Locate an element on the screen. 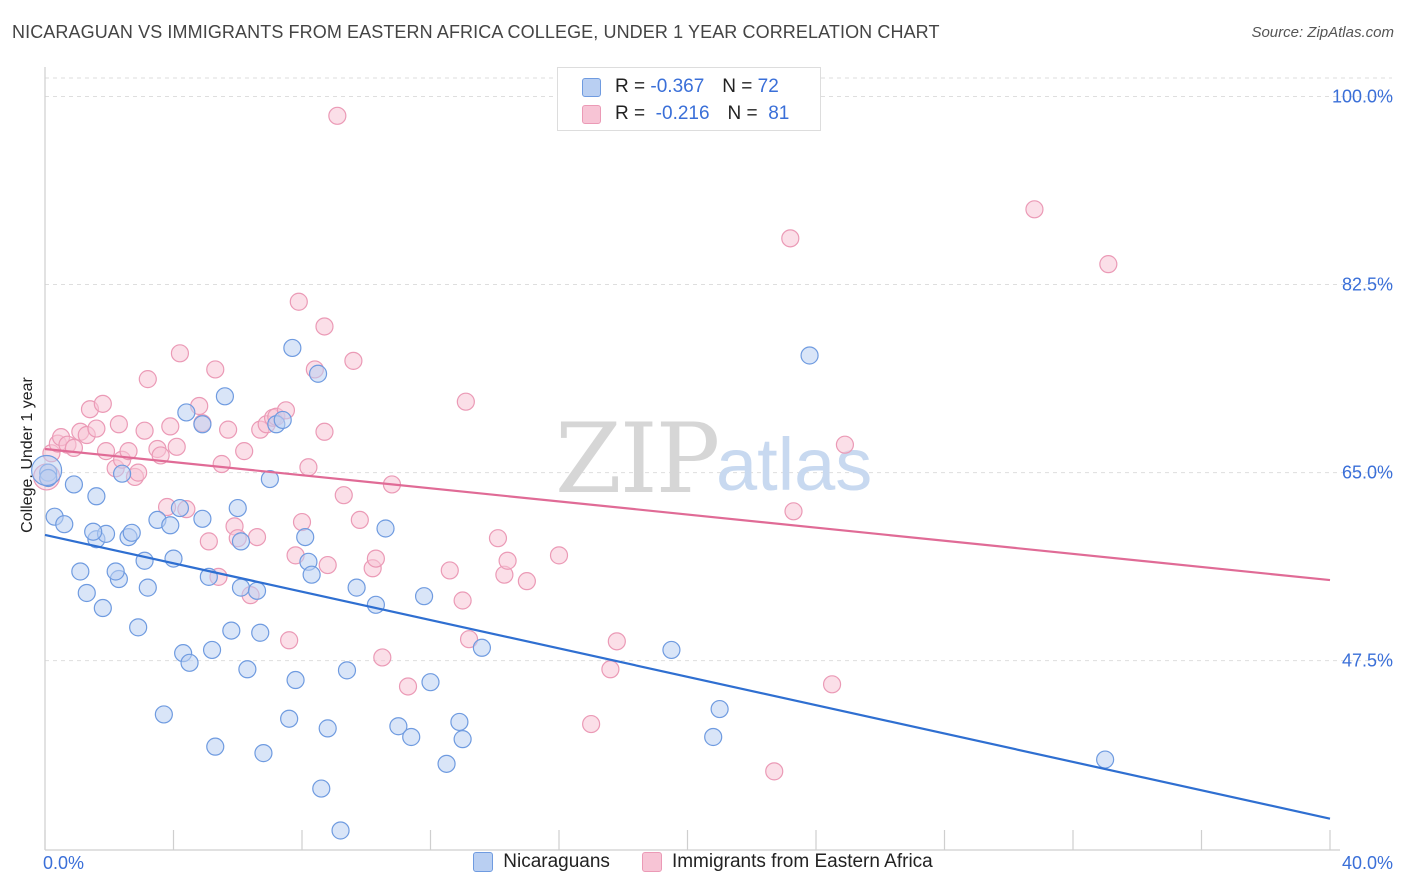 The height and width of the screenshot is (892, 1406). y-tick-label: 47.5% is located at coordinates (1367, 661).